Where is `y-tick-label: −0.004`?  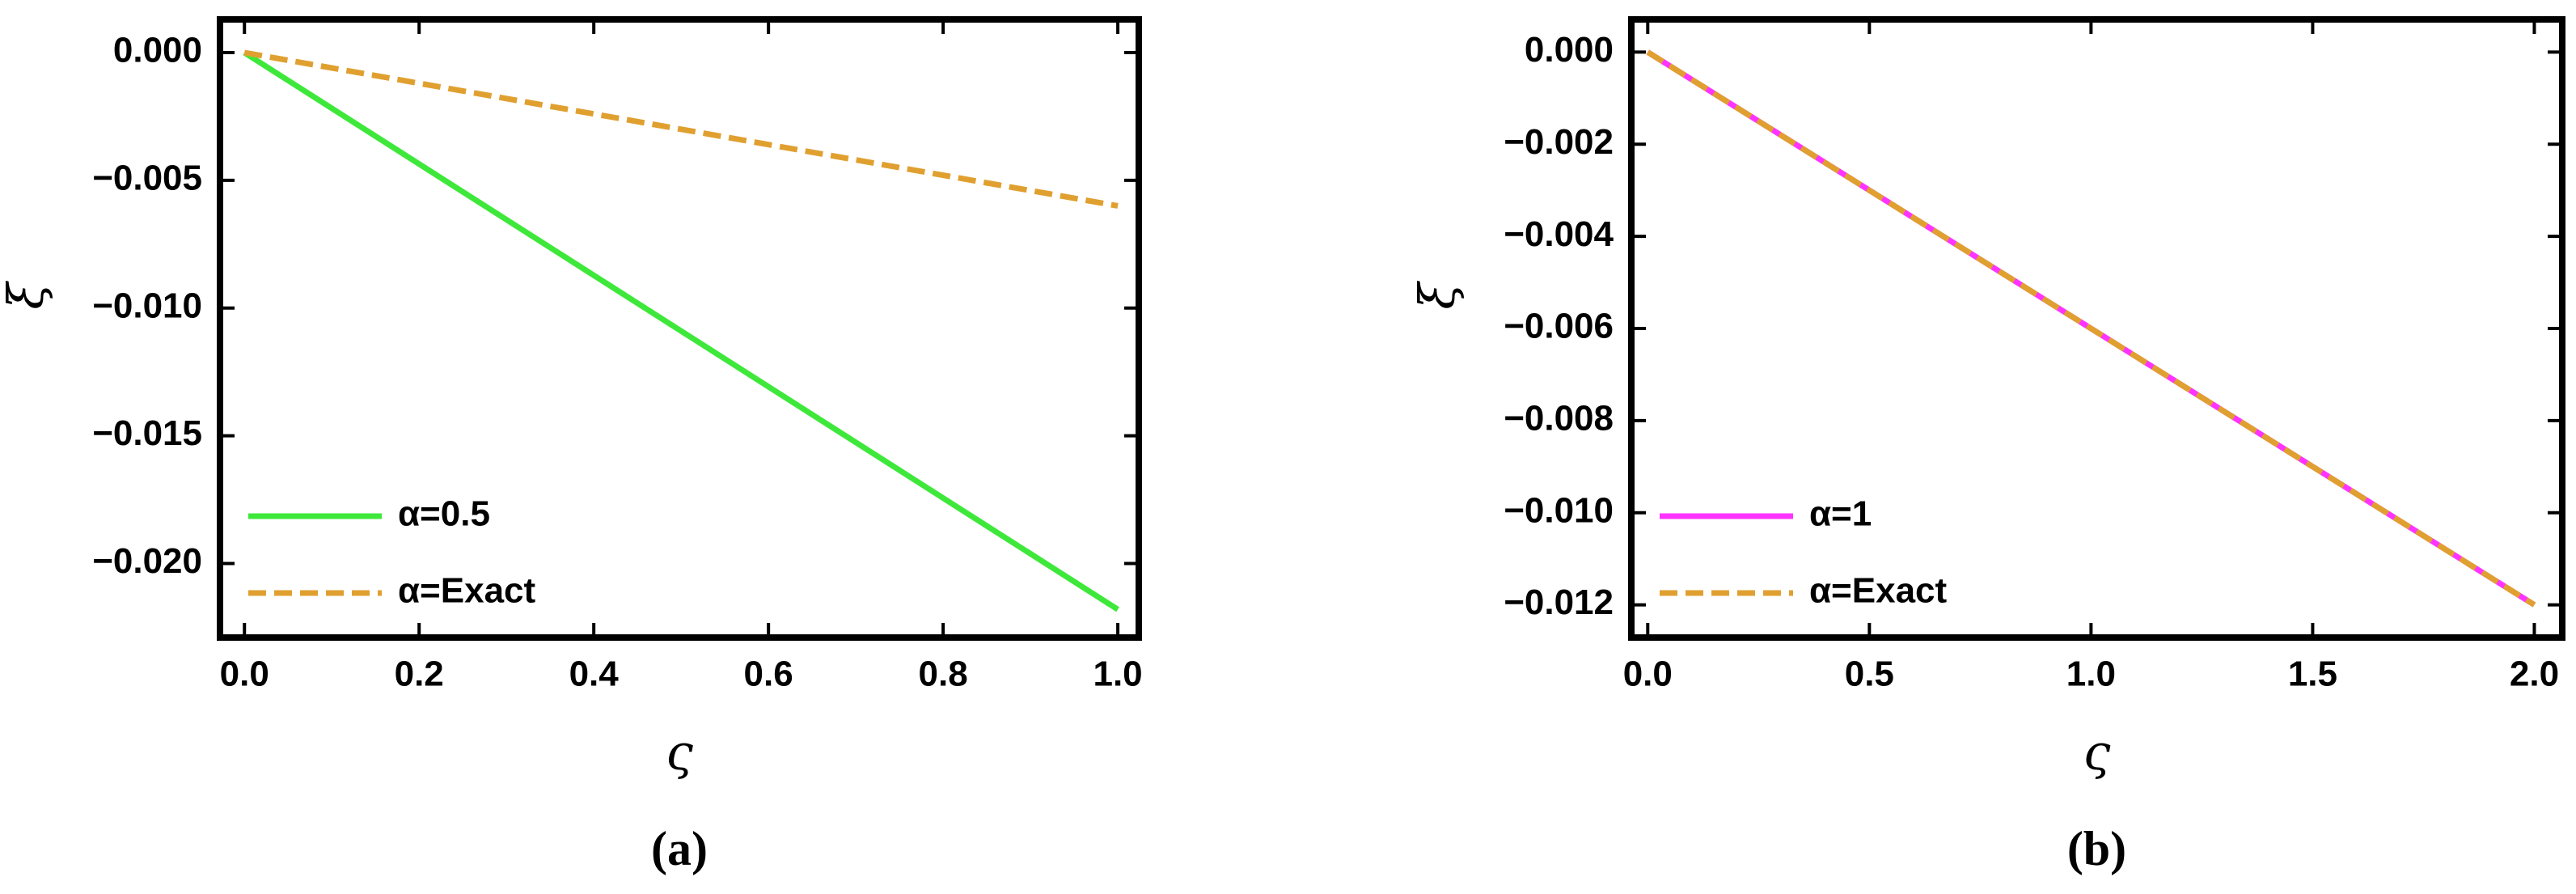
y-tick-label: −0.004 is located at coordinates (1559, 234).